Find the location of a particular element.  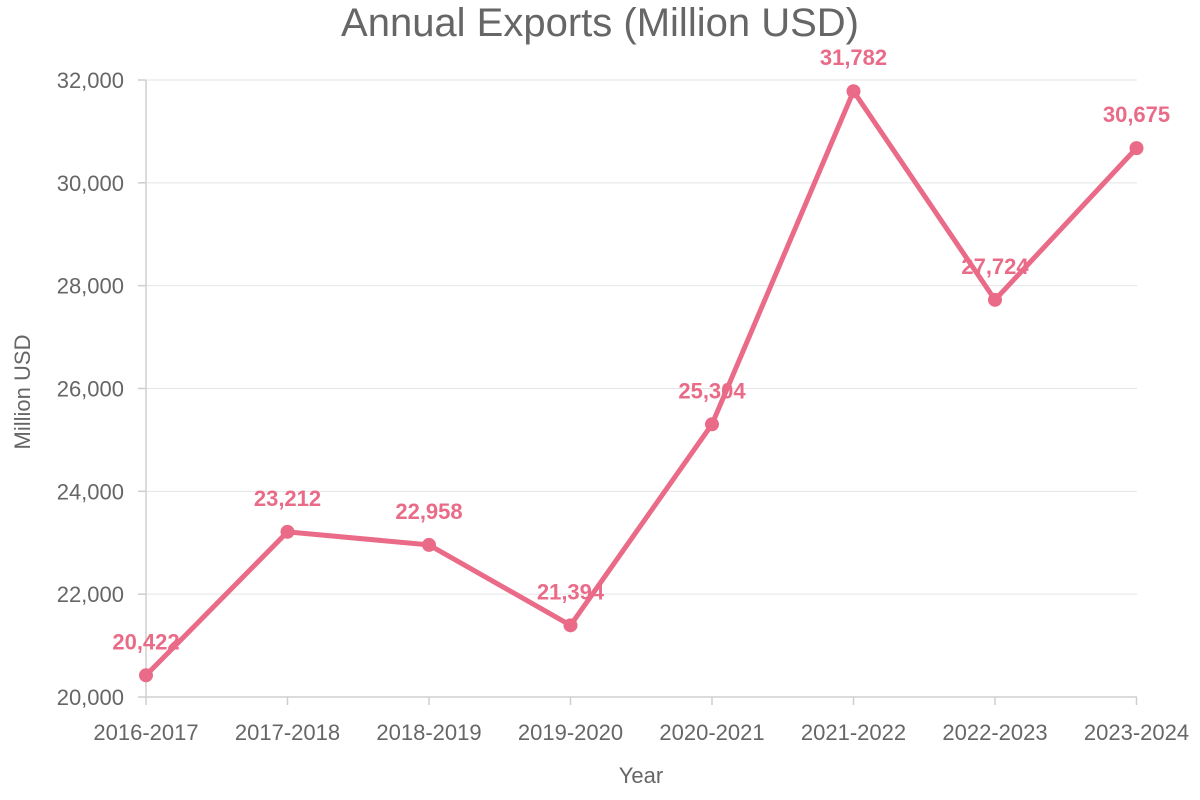

y-tick-label: 32,000 is located at coordinates (90, 80).